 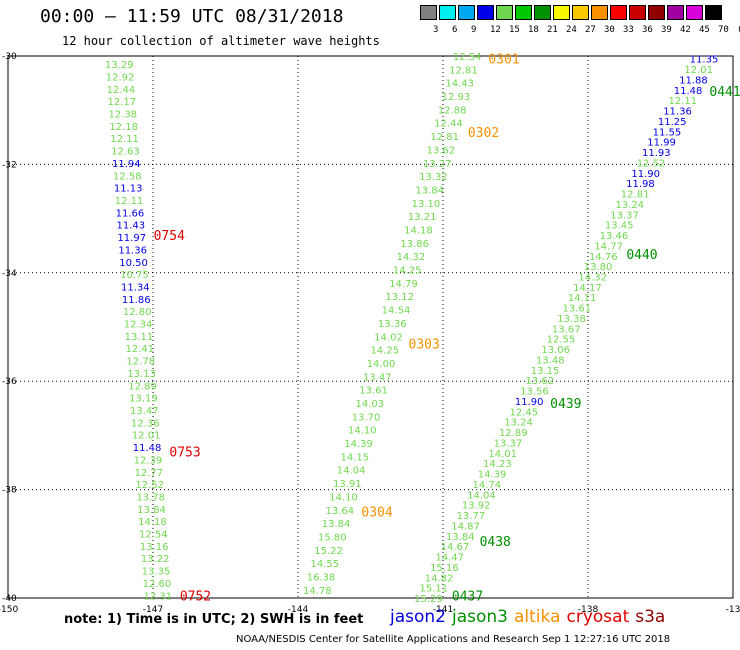 I want to click on swh-value: 13.62, so click(x=539, y=381).